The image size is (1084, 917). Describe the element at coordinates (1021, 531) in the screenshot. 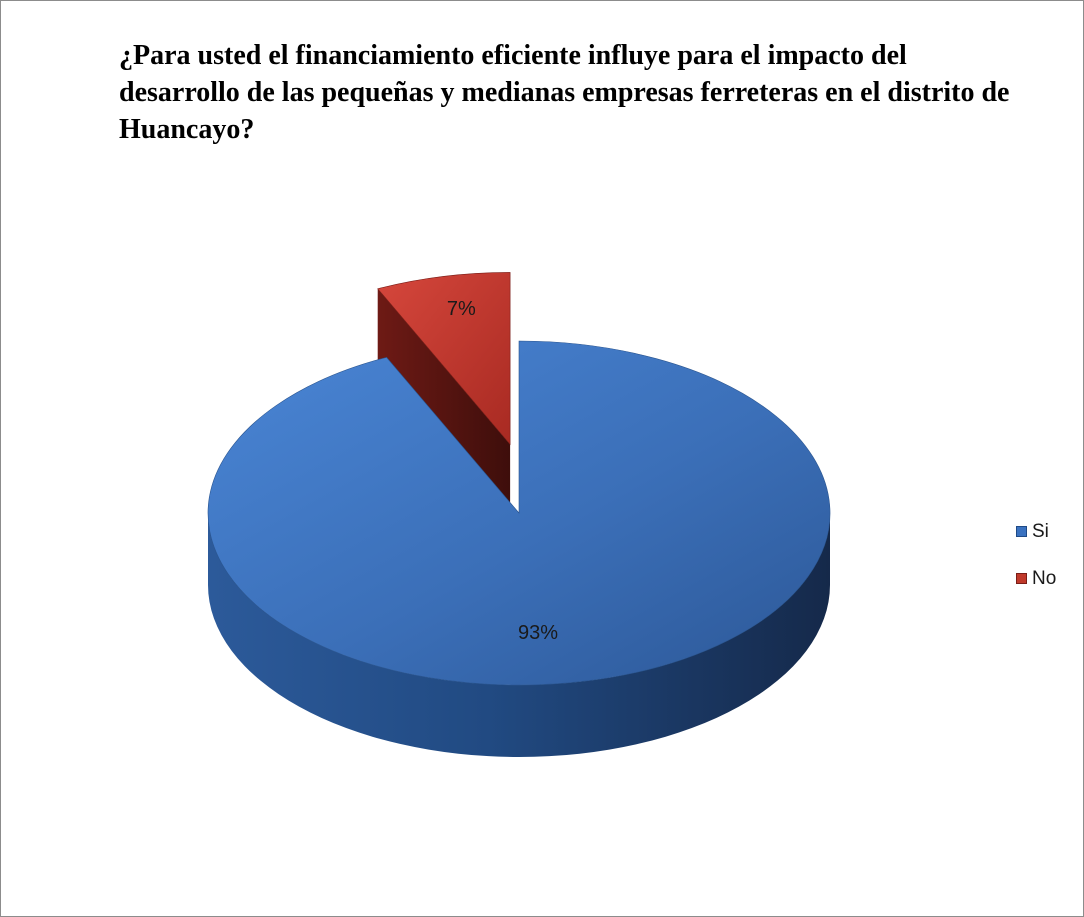

I see `legend-swatch-si` at that location.